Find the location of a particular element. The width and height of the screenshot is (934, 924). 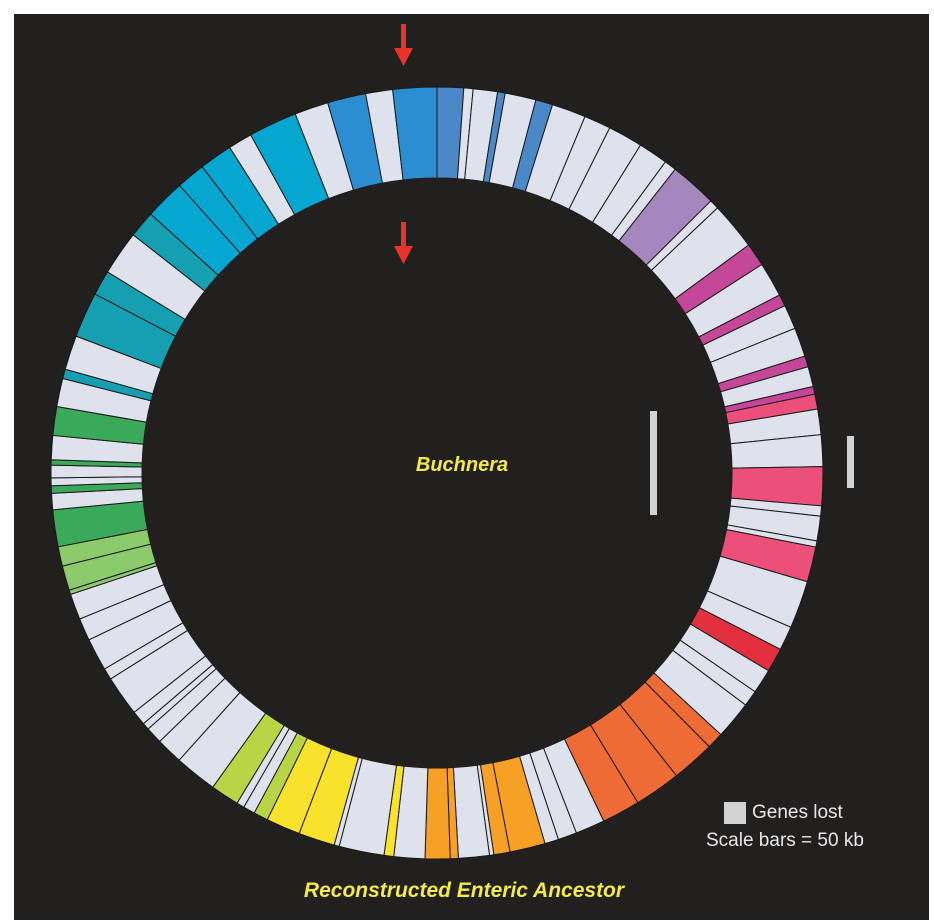

inner-scale-bar is located at coordinates (653, 463).